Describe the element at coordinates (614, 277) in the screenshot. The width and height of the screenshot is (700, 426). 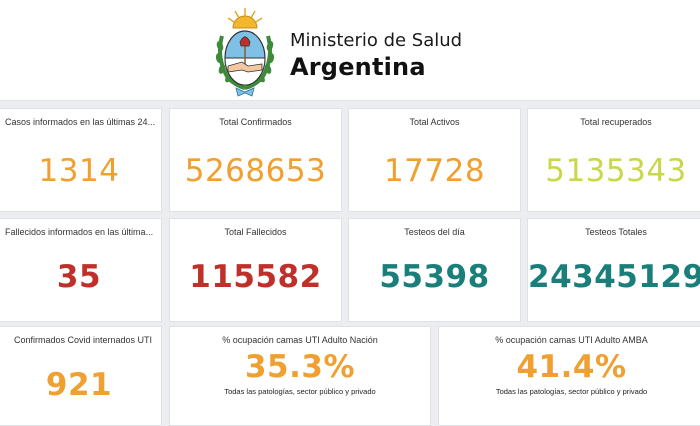
I see `card-value: 24345129` at that location.